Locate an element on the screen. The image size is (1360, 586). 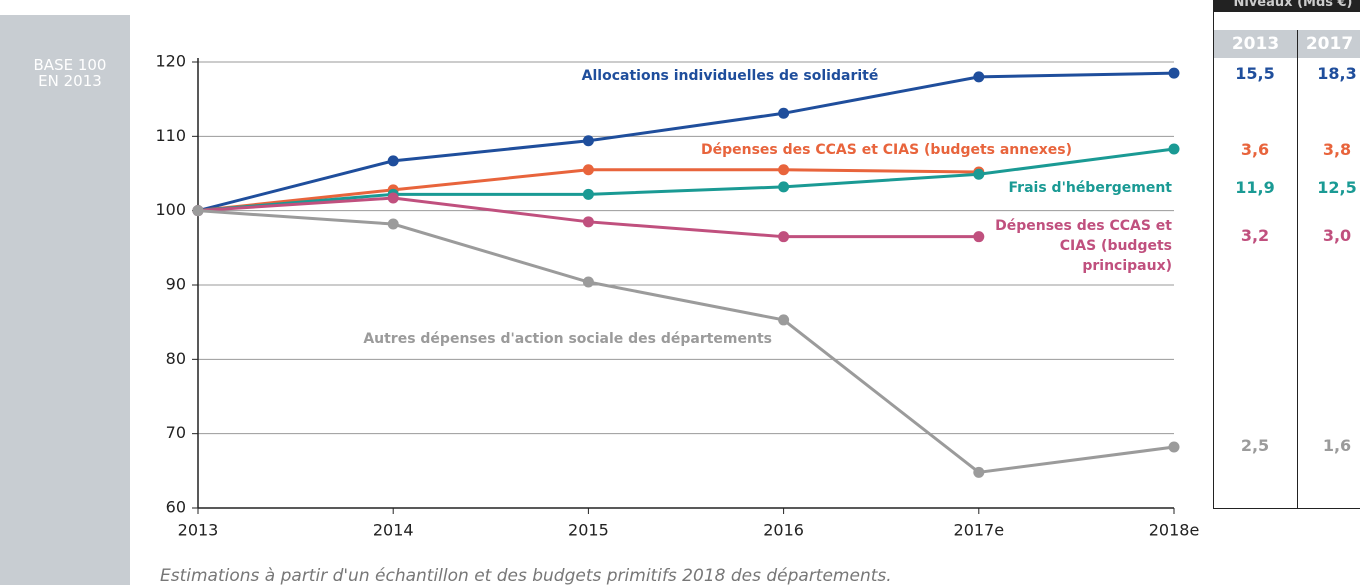
side-panel: BASE 100 EN 2013 is located at coordinates (65, 300).